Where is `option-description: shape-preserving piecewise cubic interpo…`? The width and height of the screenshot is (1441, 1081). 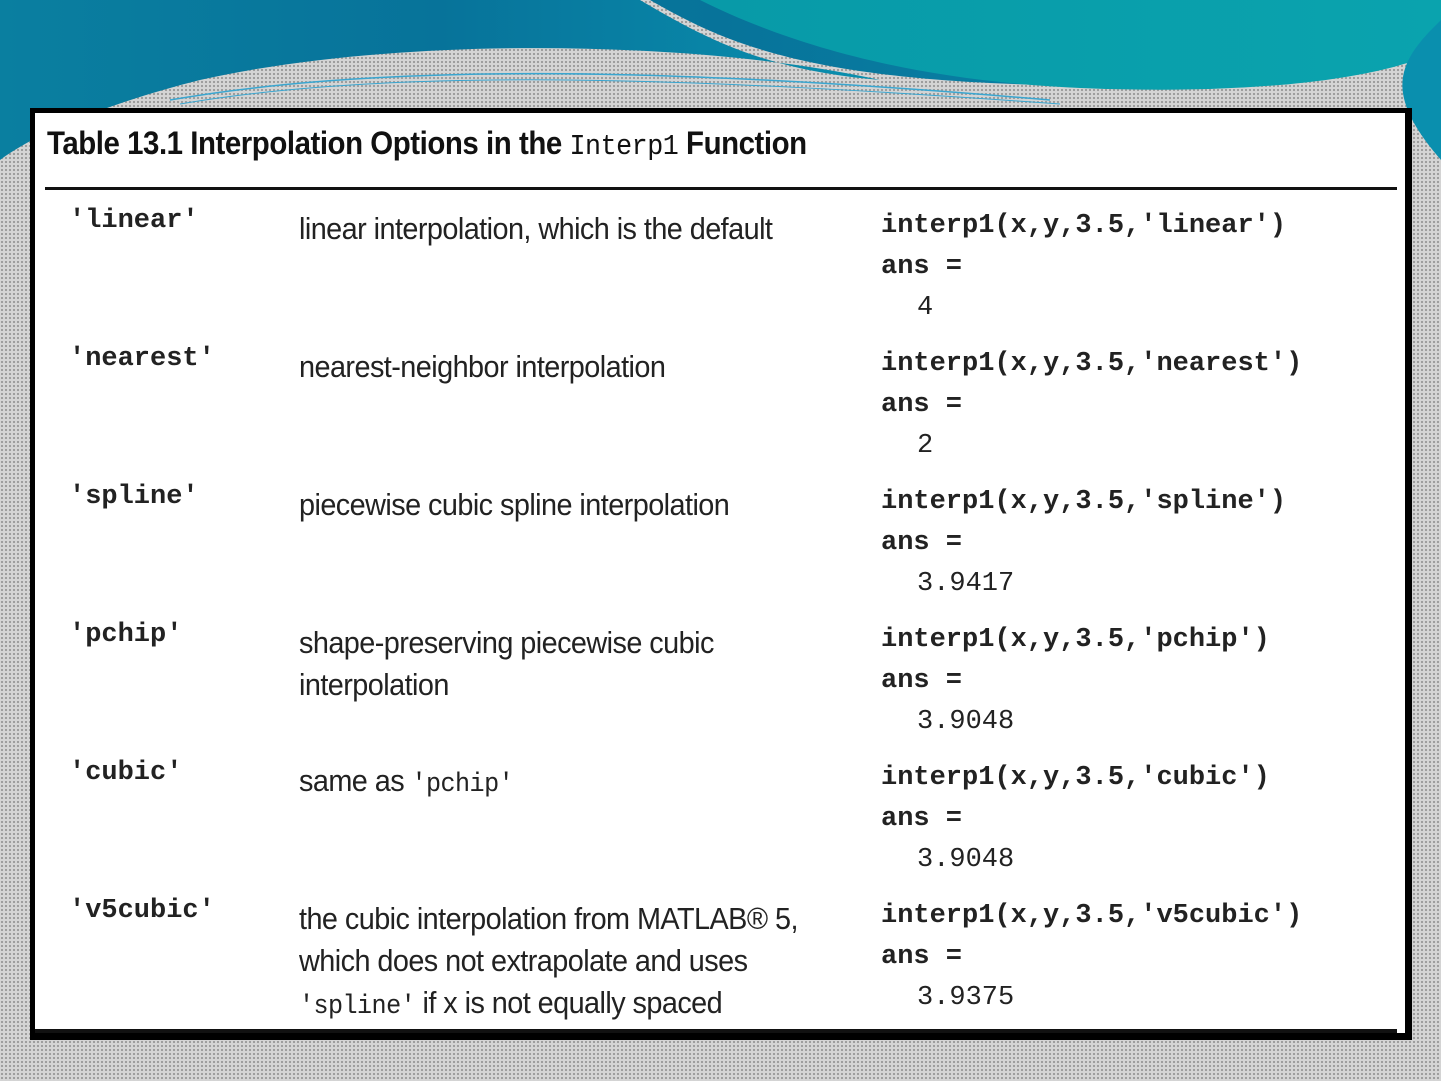 option-description: shape-preserving piecewise cubic interpo… is located at coordinates (506, 663).